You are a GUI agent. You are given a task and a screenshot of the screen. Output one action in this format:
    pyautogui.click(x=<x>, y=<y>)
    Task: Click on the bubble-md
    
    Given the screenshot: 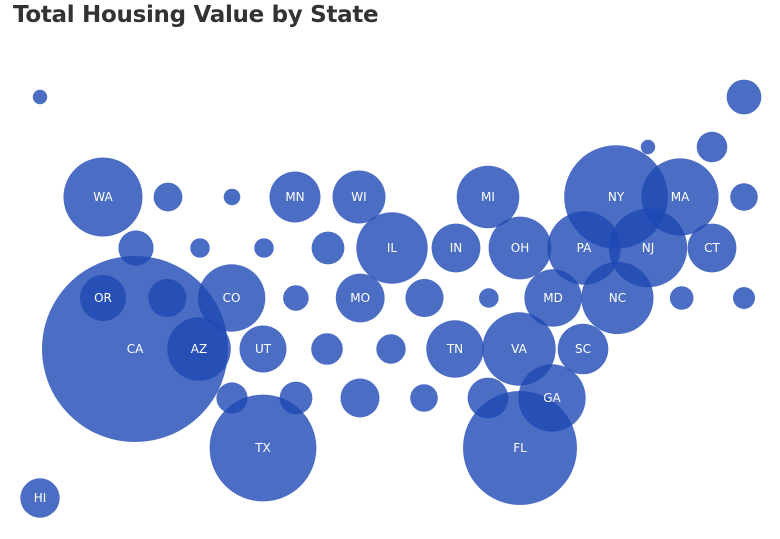 What is the action you would take?
    pyautogui.click(x=553, y=298)
    